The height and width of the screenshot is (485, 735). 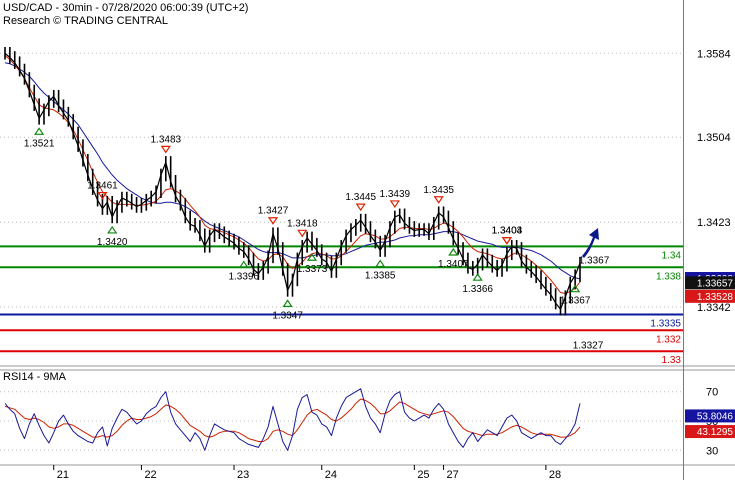 I want to click on price-tick-label: 1.3423, so click(x=714, y=223).